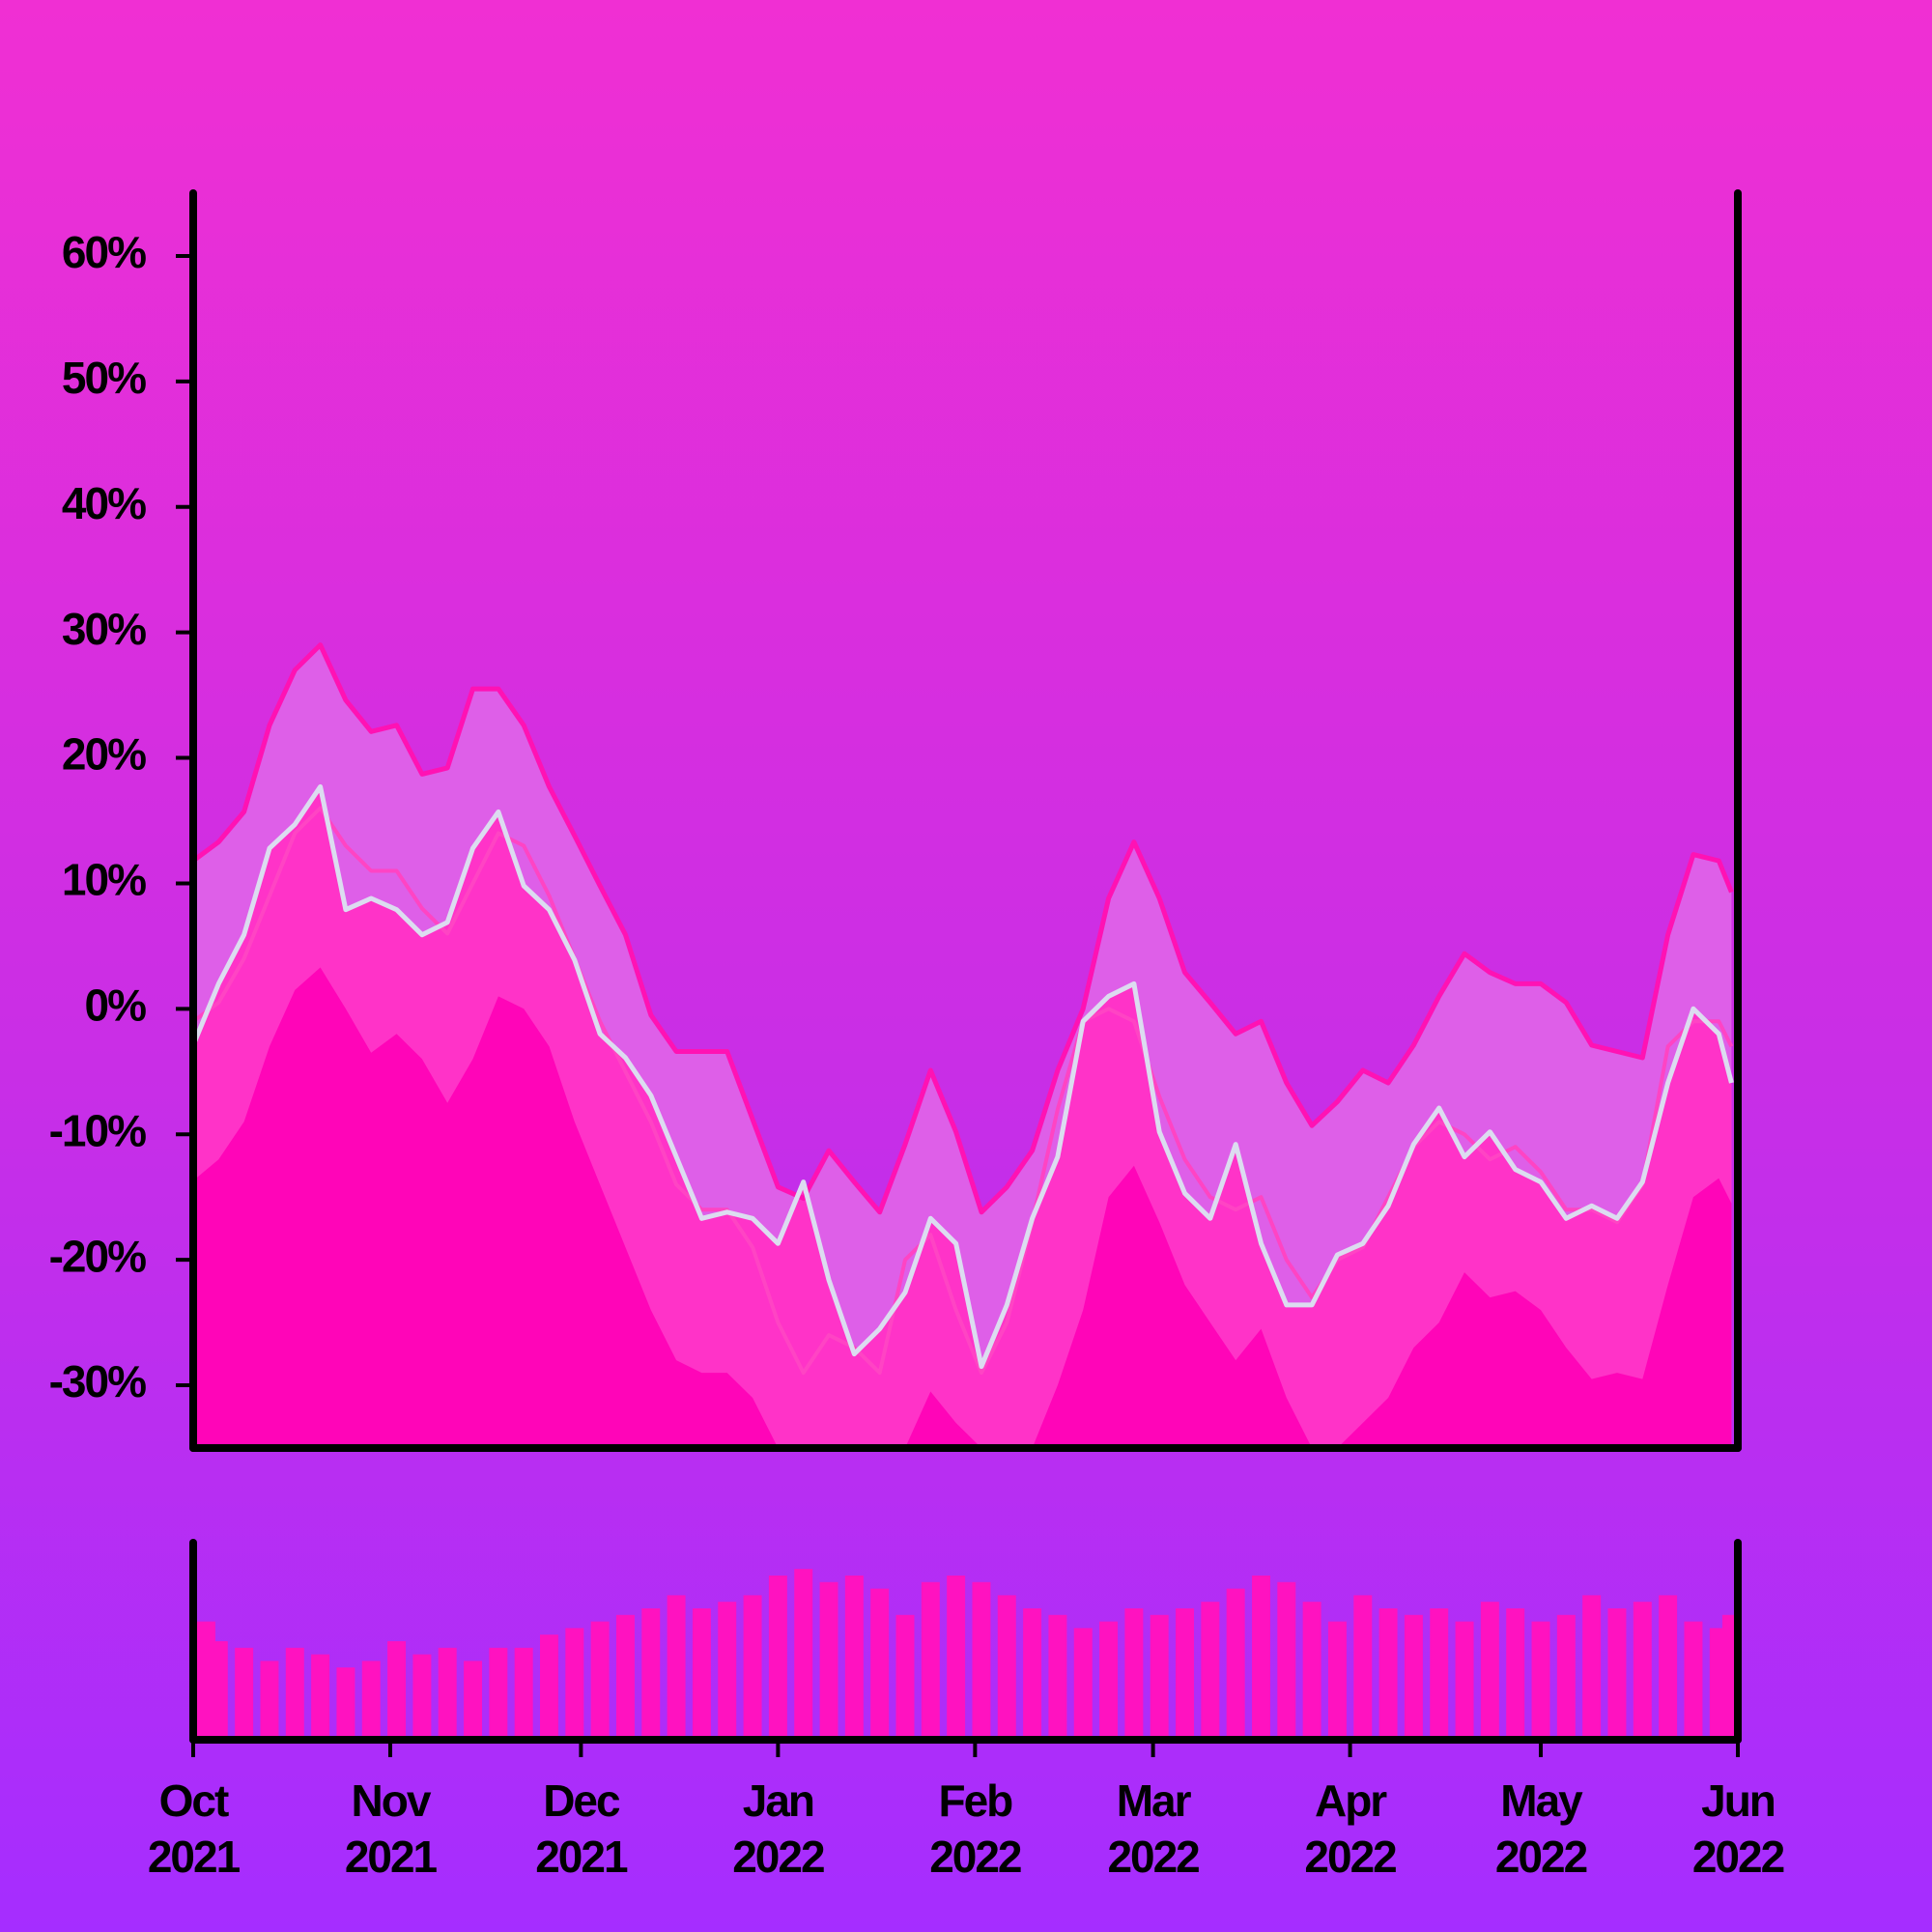 The height and width of the screenshot is (1932, 1932). I want to click on y-tick-label: 40%, so click(104, 503).